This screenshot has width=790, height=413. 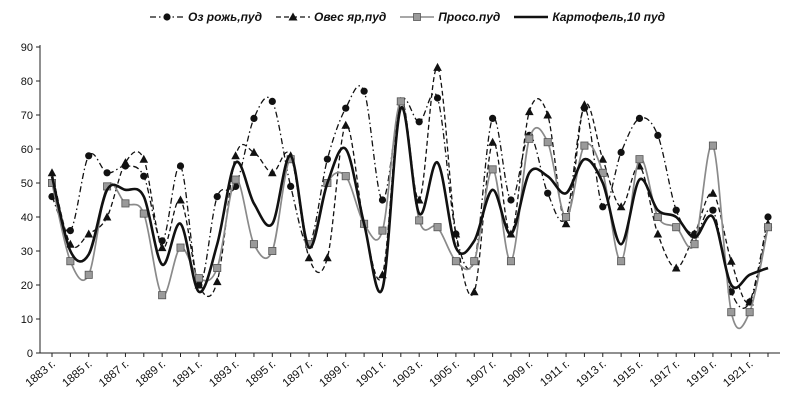 What do you see at coordinates (417, 17) in the screenshot?
I see `square-marker-icon` at bounding box center [417, 17].